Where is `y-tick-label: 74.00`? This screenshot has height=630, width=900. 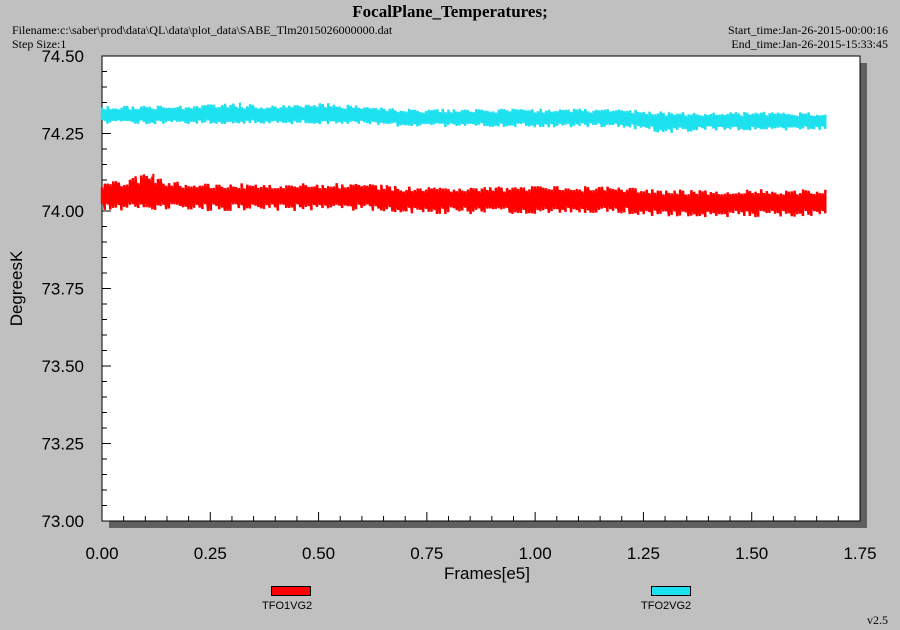
y-tick-label: 74.00 is located at coordinates (62, 211).